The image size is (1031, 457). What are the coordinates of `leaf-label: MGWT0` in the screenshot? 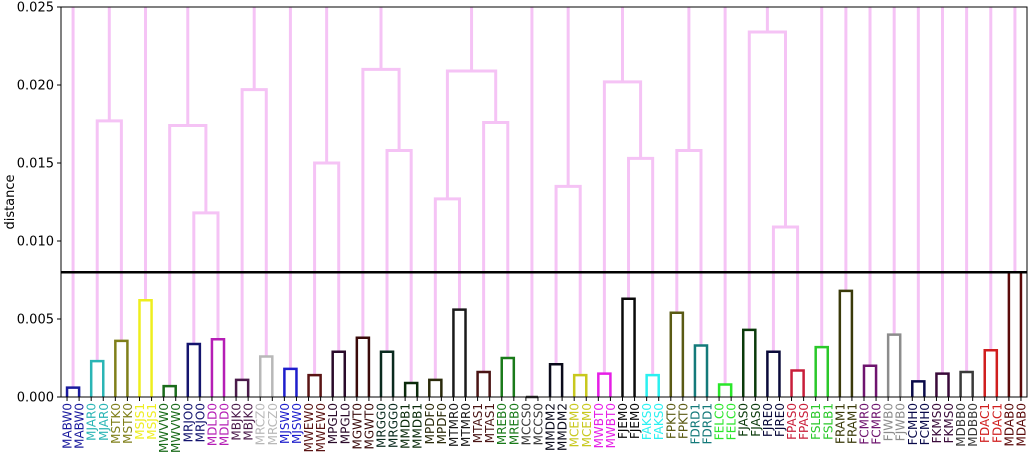 It's located at (369, 426).